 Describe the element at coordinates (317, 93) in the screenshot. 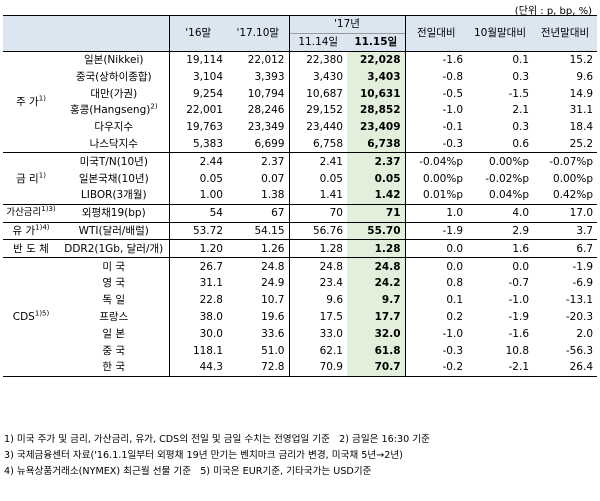

I see `cell-taiwan-v1114: 10,687` at that location.